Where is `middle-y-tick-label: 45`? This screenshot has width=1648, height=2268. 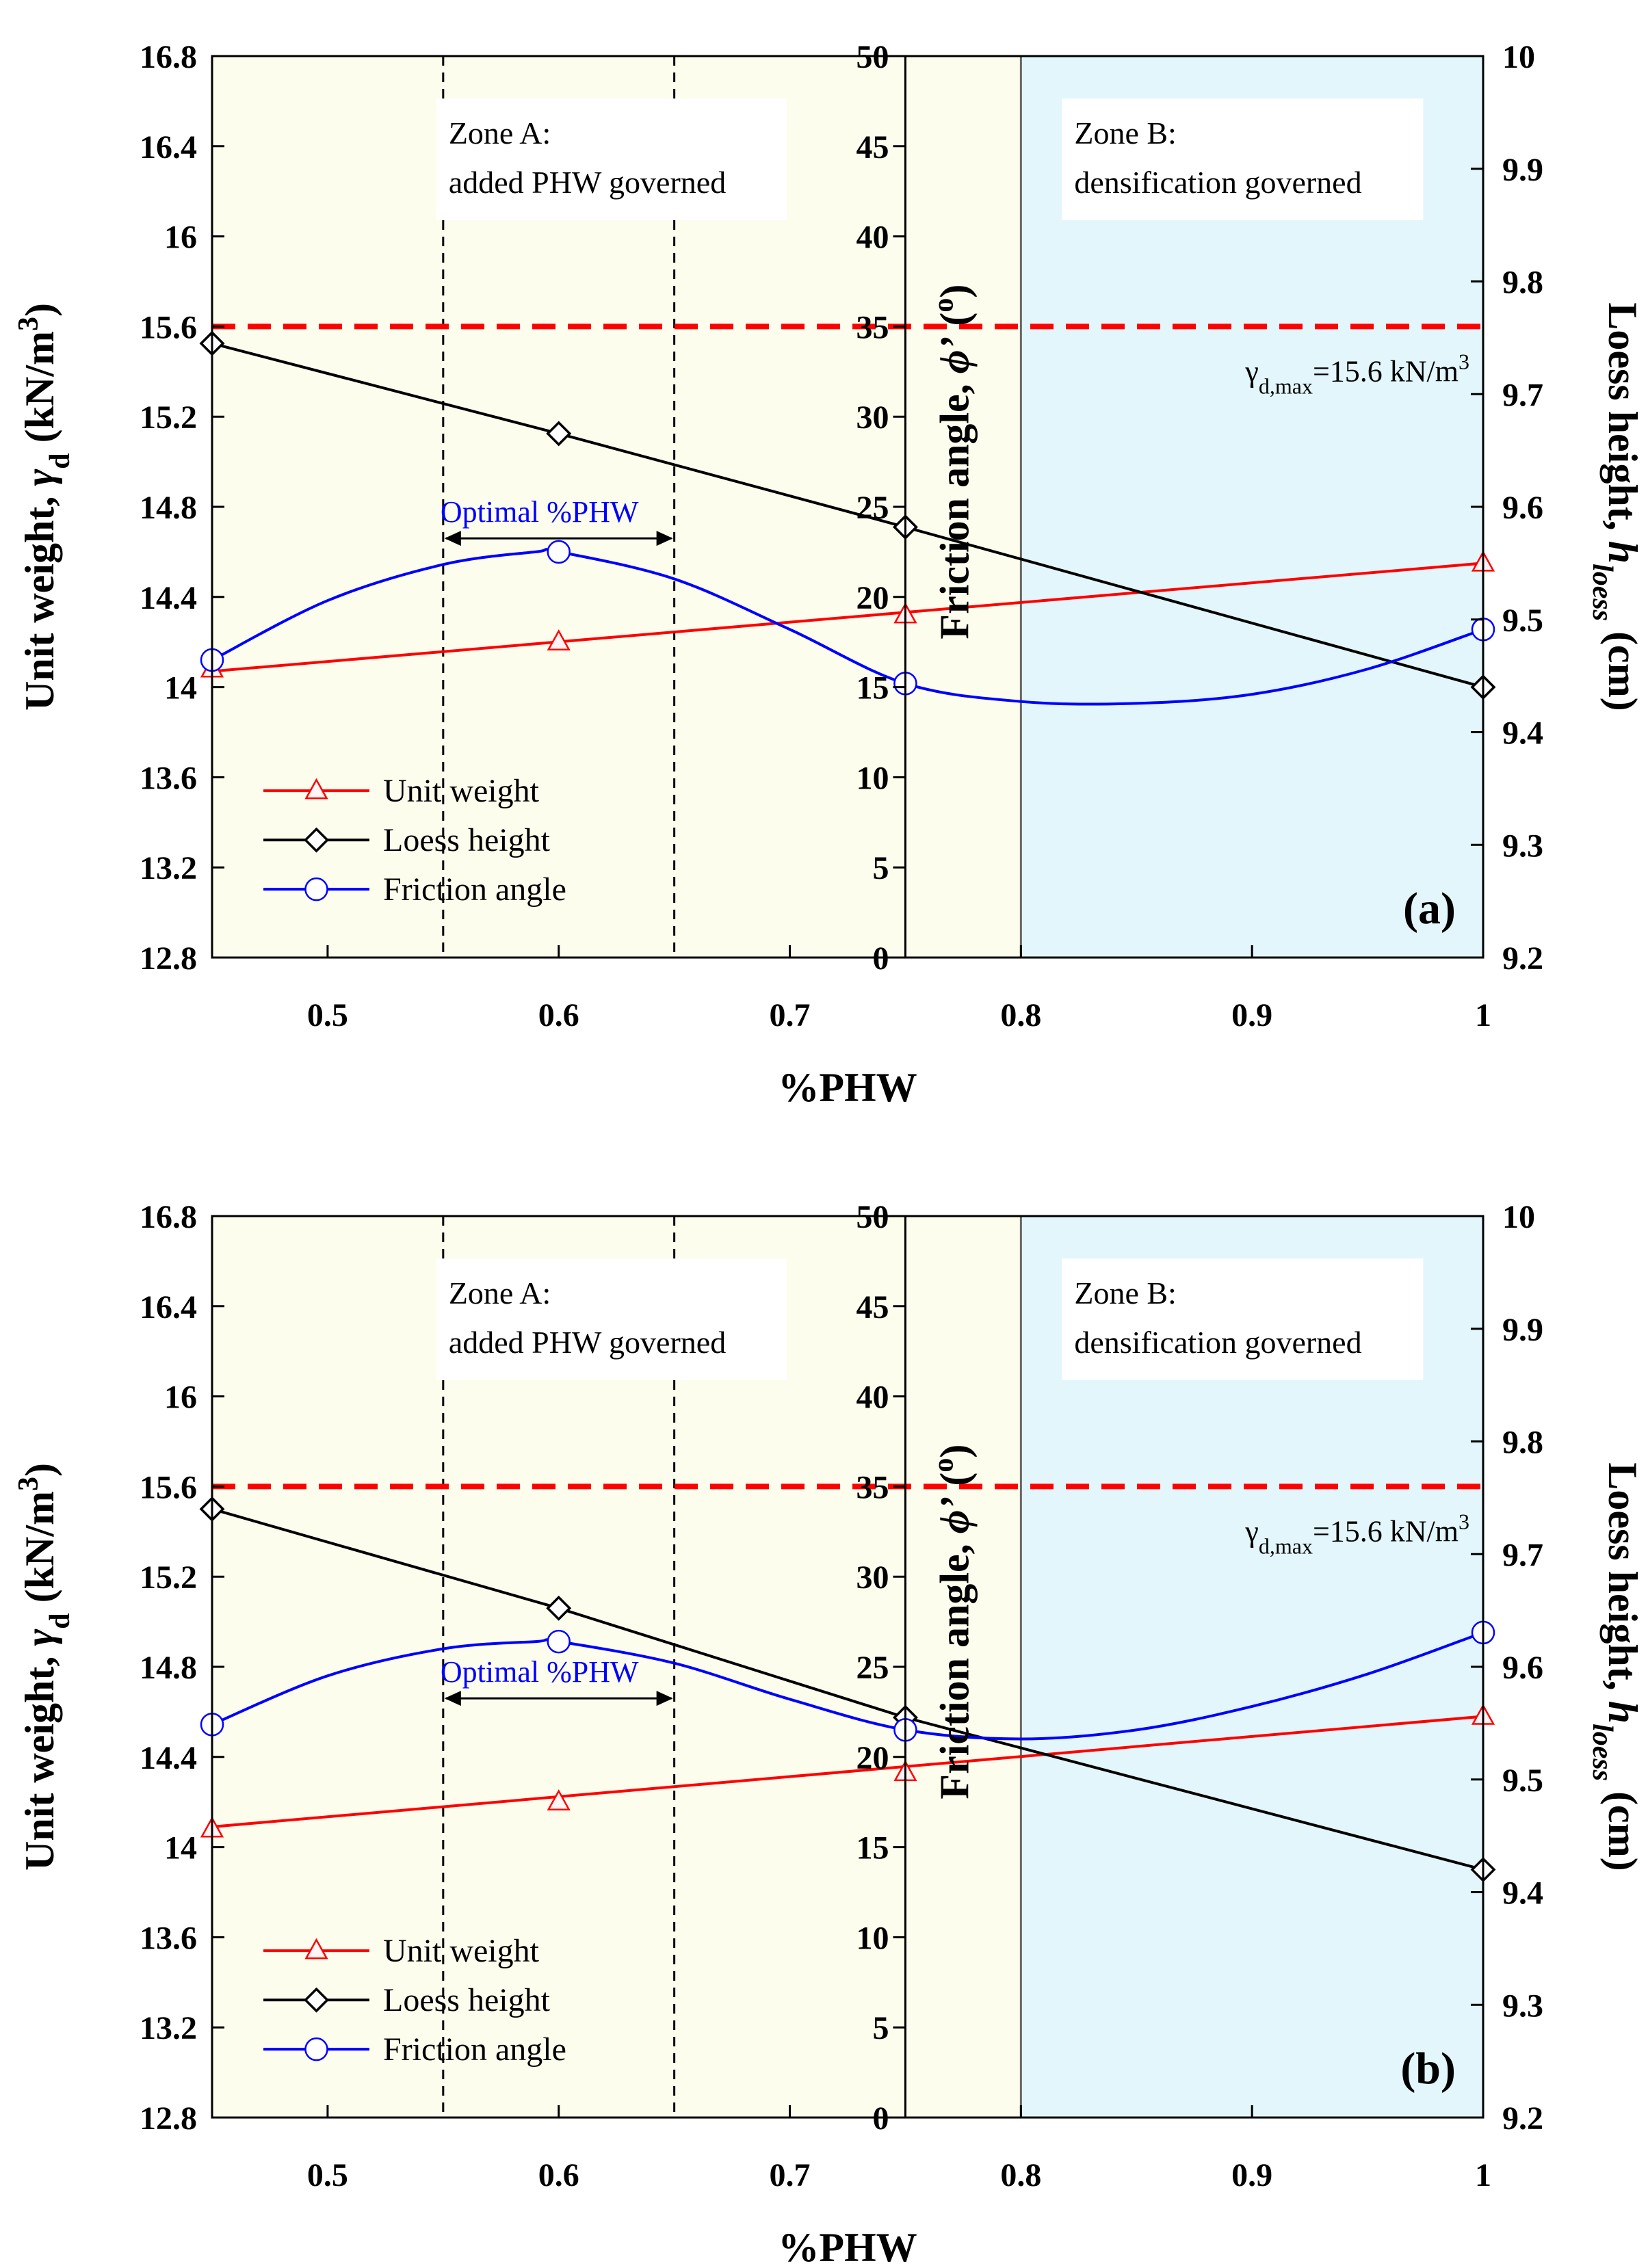 middle-y-tick-label: 45 is located at coordinates (872, 1307).